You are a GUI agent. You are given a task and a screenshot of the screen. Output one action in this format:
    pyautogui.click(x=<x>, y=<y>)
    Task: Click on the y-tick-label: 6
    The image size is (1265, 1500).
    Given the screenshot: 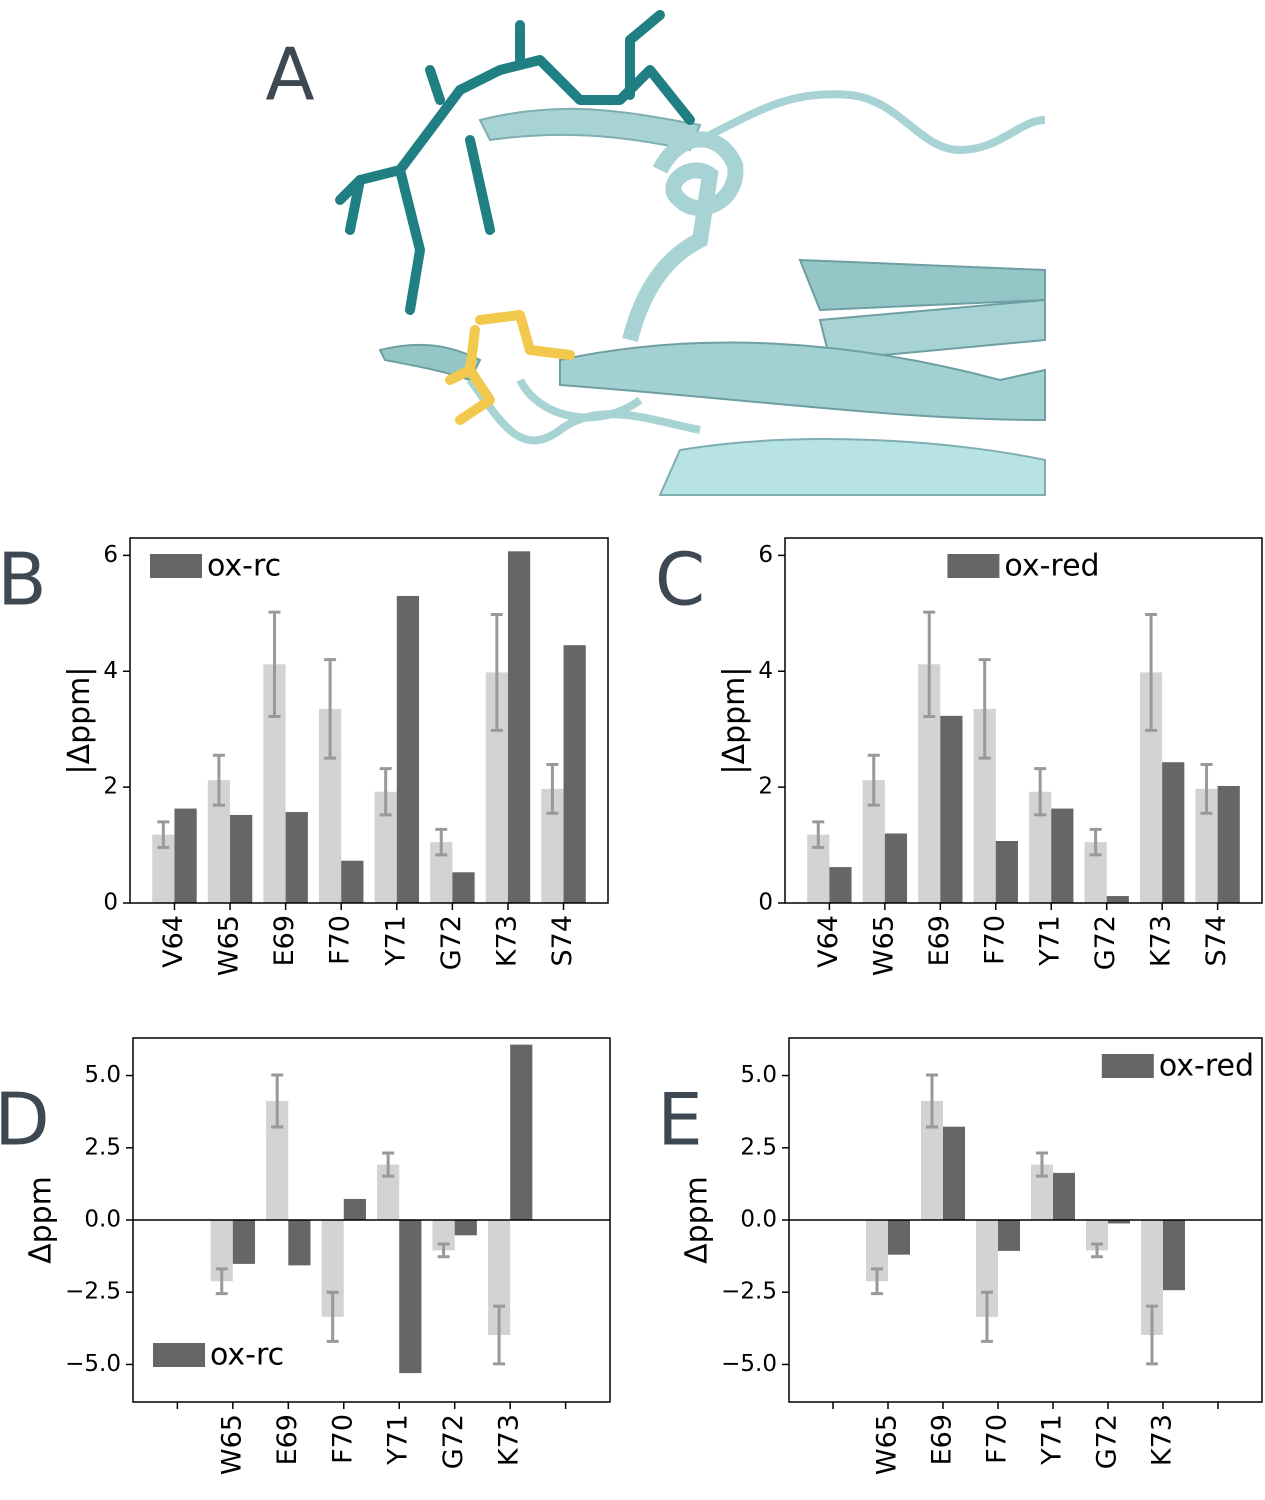 What is the action you would take?
    pyautogui.click(x=765, y=555)
    